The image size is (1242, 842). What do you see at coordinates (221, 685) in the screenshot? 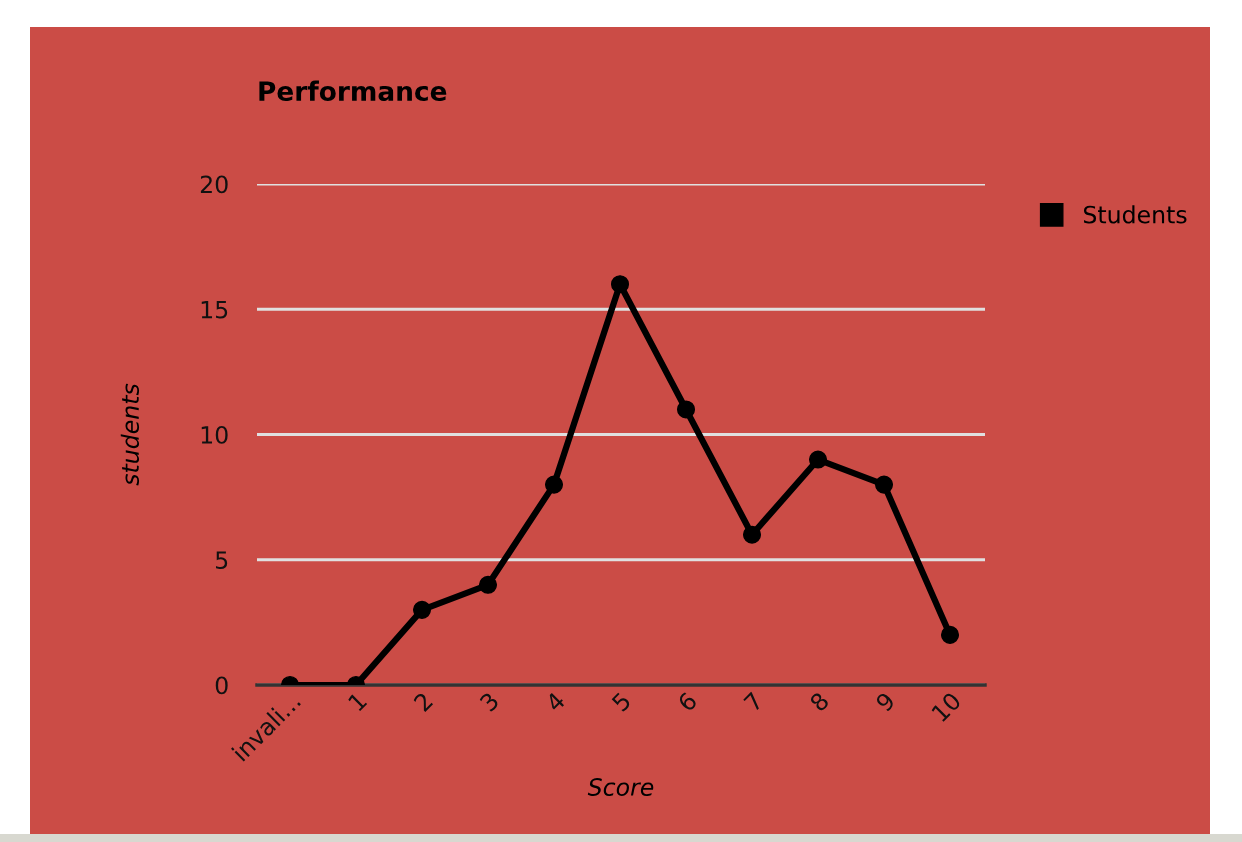
I see `y-tick-label: 0` at bounding box center [221, 685].